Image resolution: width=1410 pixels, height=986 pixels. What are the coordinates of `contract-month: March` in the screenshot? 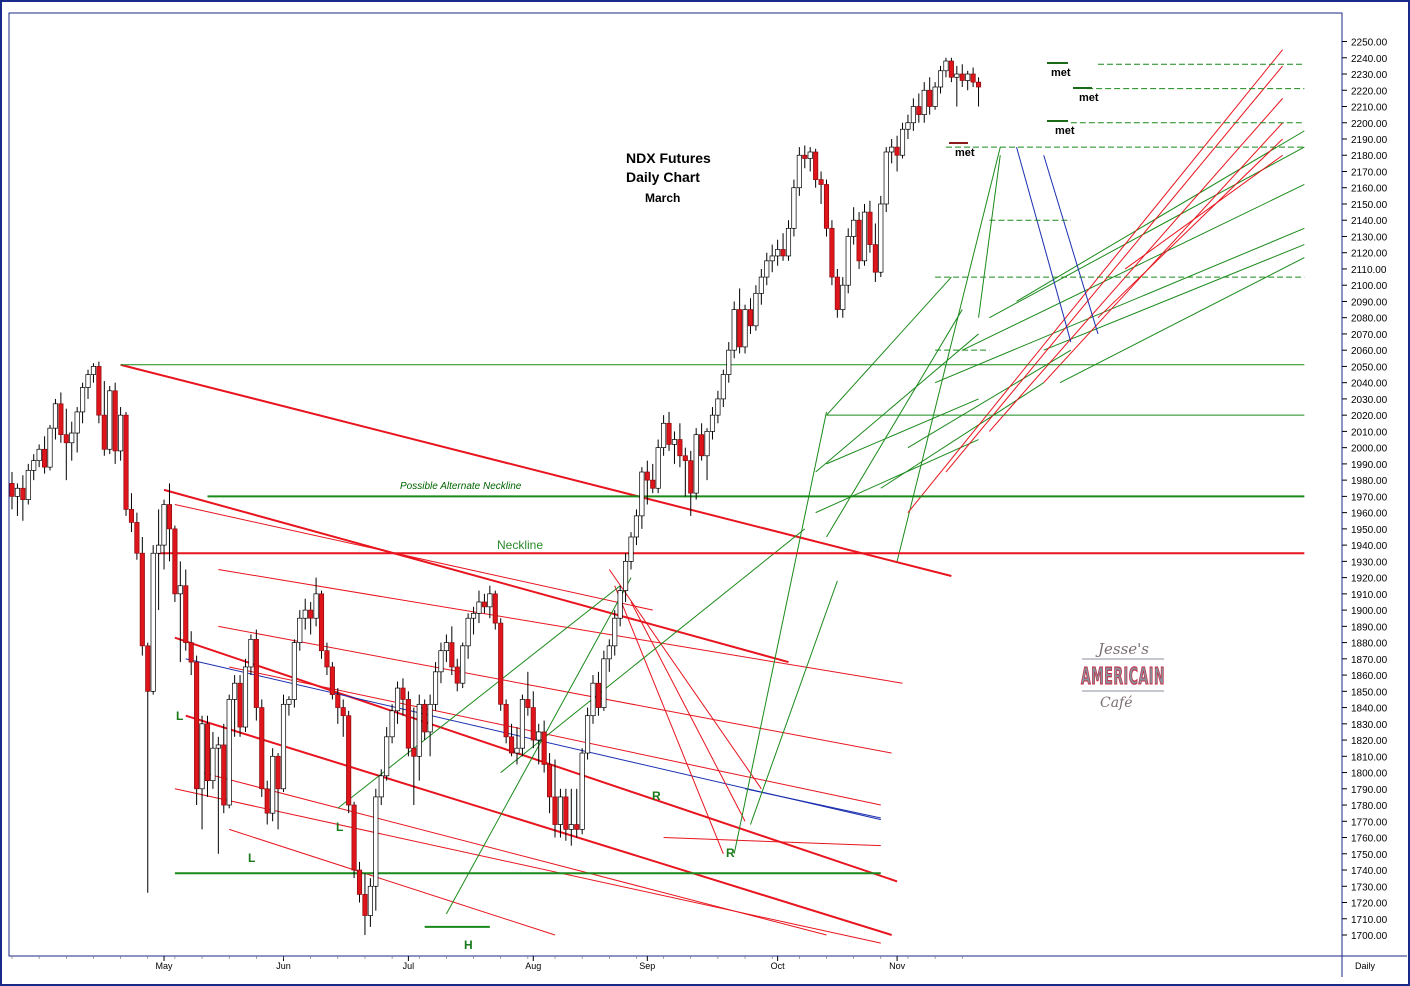 It's located at (662, 198).